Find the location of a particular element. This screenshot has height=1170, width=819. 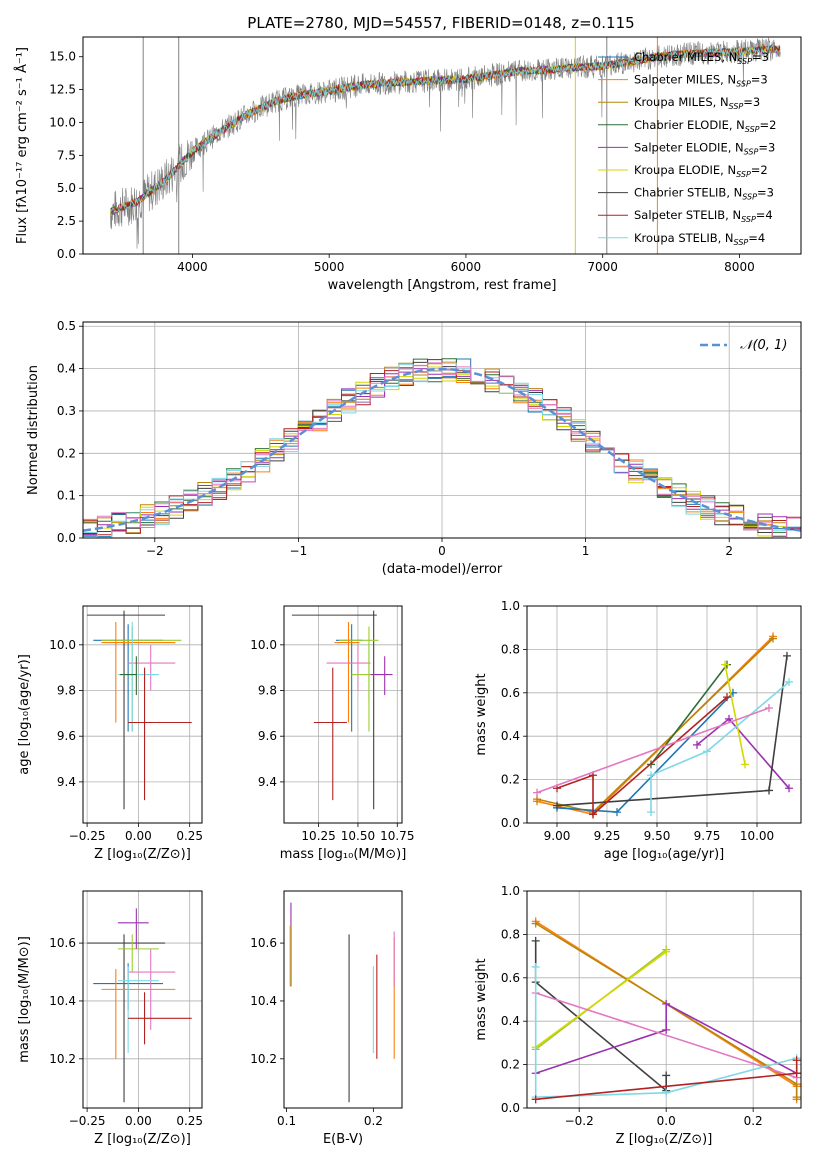

x-tick-label: −1 is located at coordinates (299, 551).